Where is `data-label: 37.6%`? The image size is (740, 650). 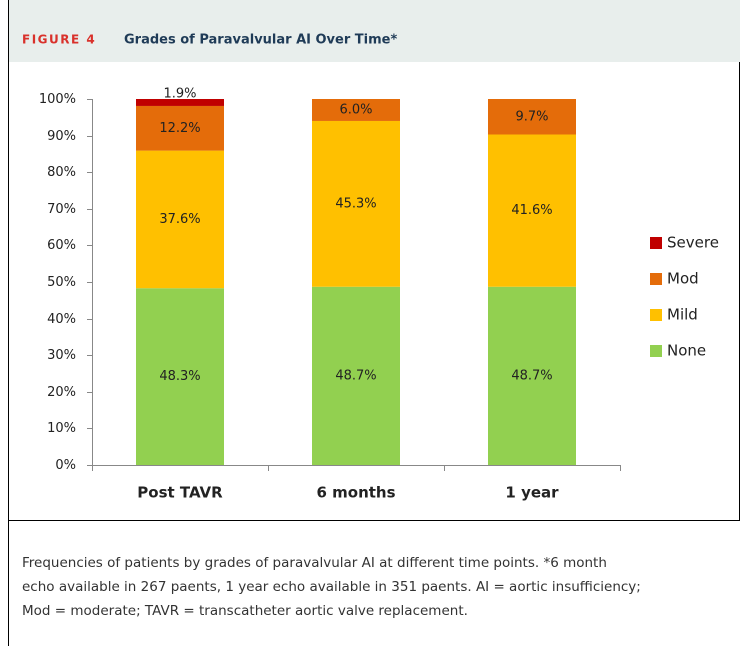 data-label: 37.6% is located at coordinates (179, 219).